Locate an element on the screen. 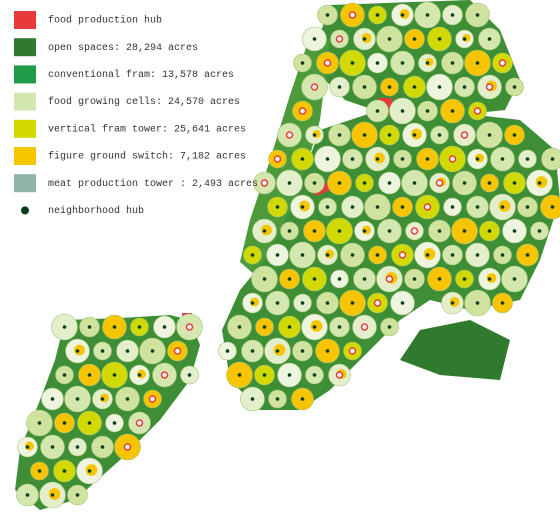 The image size is (560, 515). legend-label: food production hub is located at coordinates (105, 21).